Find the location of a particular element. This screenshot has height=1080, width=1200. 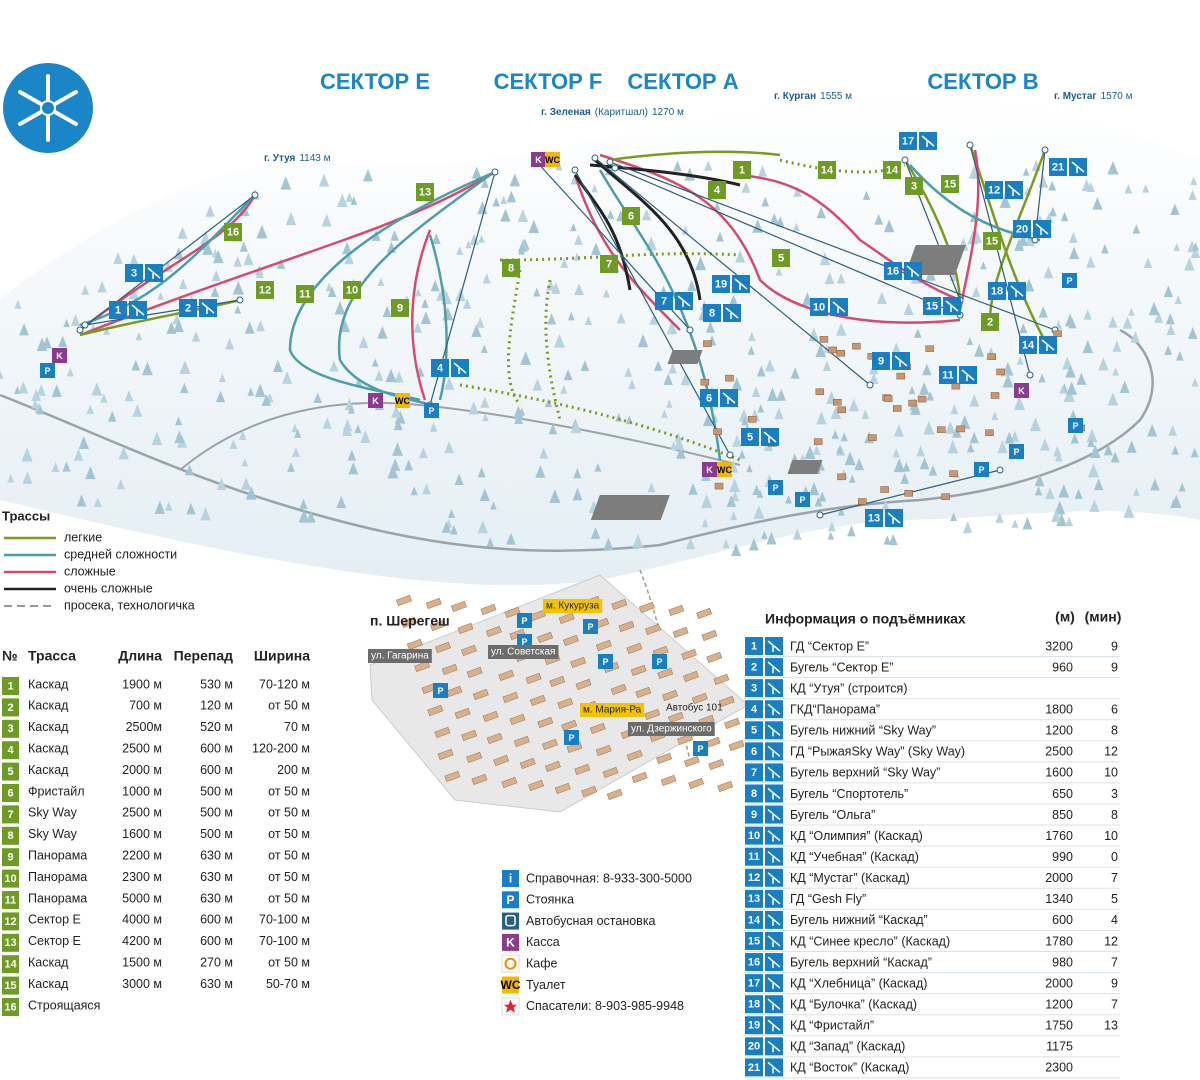

lift-time: 9 is located at coordinates (1114, 667).